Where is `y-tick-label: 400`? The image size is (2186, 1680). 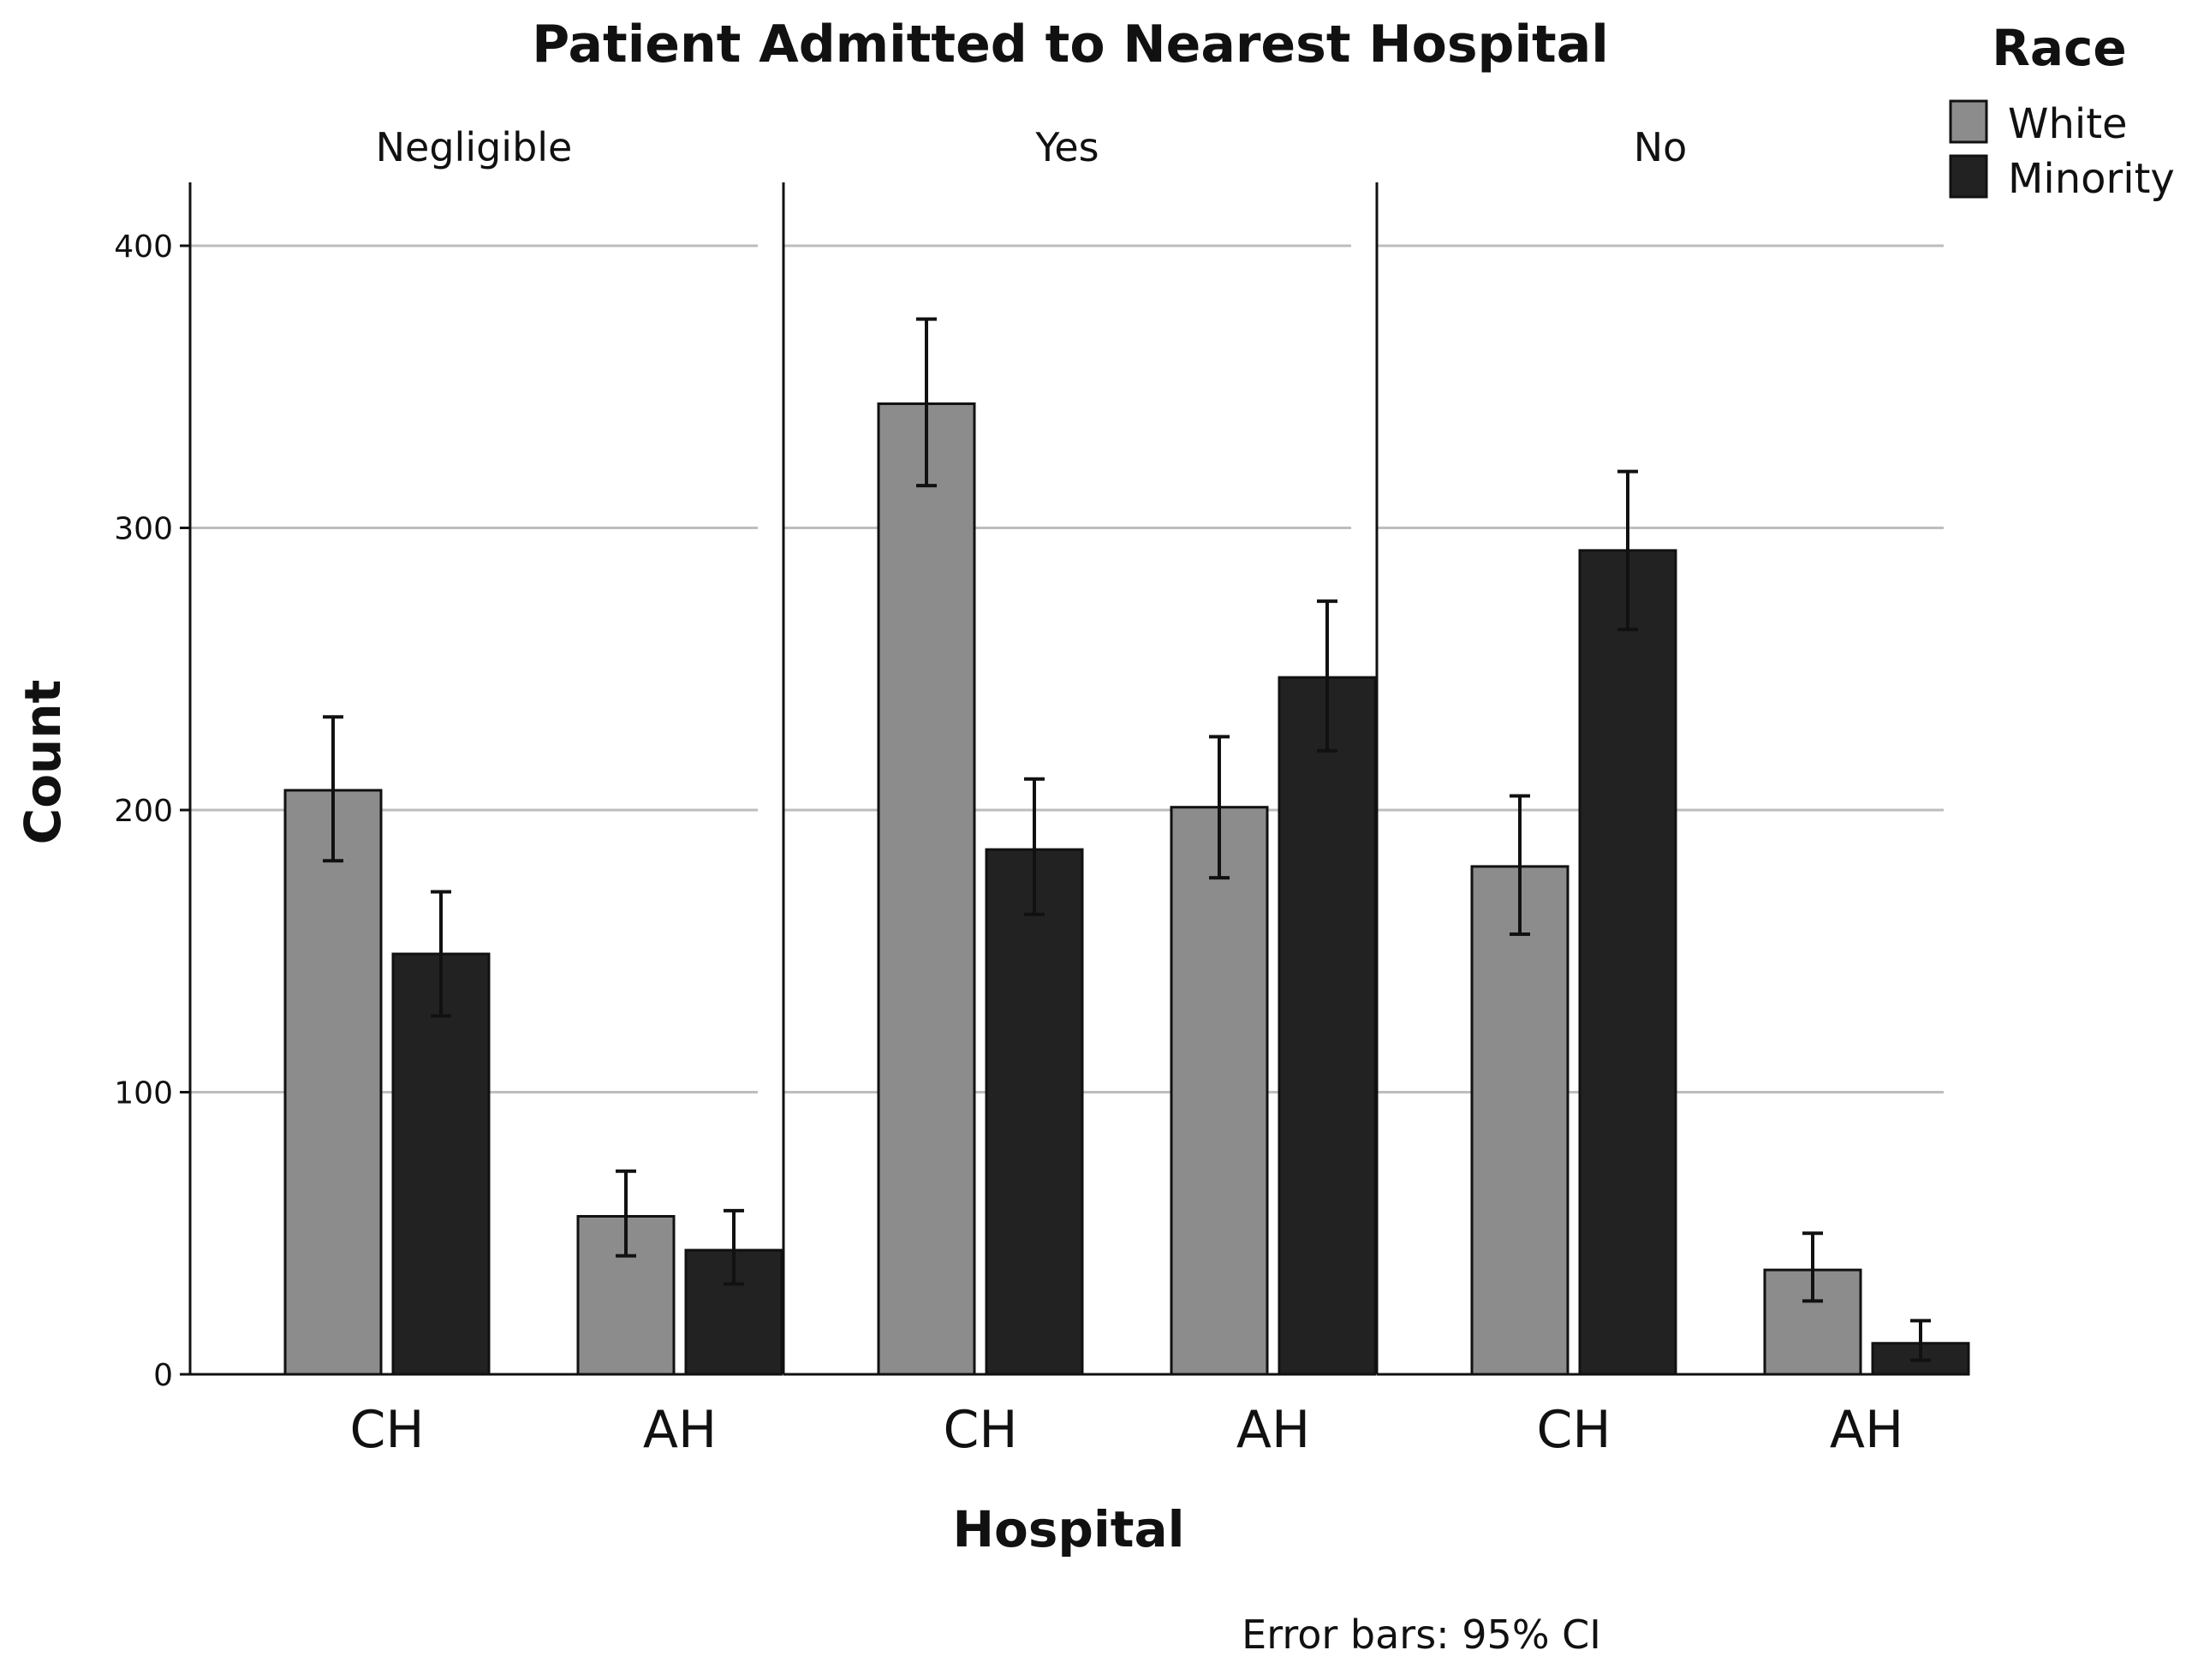
y-tick-label: 400 is located at coordinates (143, 247).